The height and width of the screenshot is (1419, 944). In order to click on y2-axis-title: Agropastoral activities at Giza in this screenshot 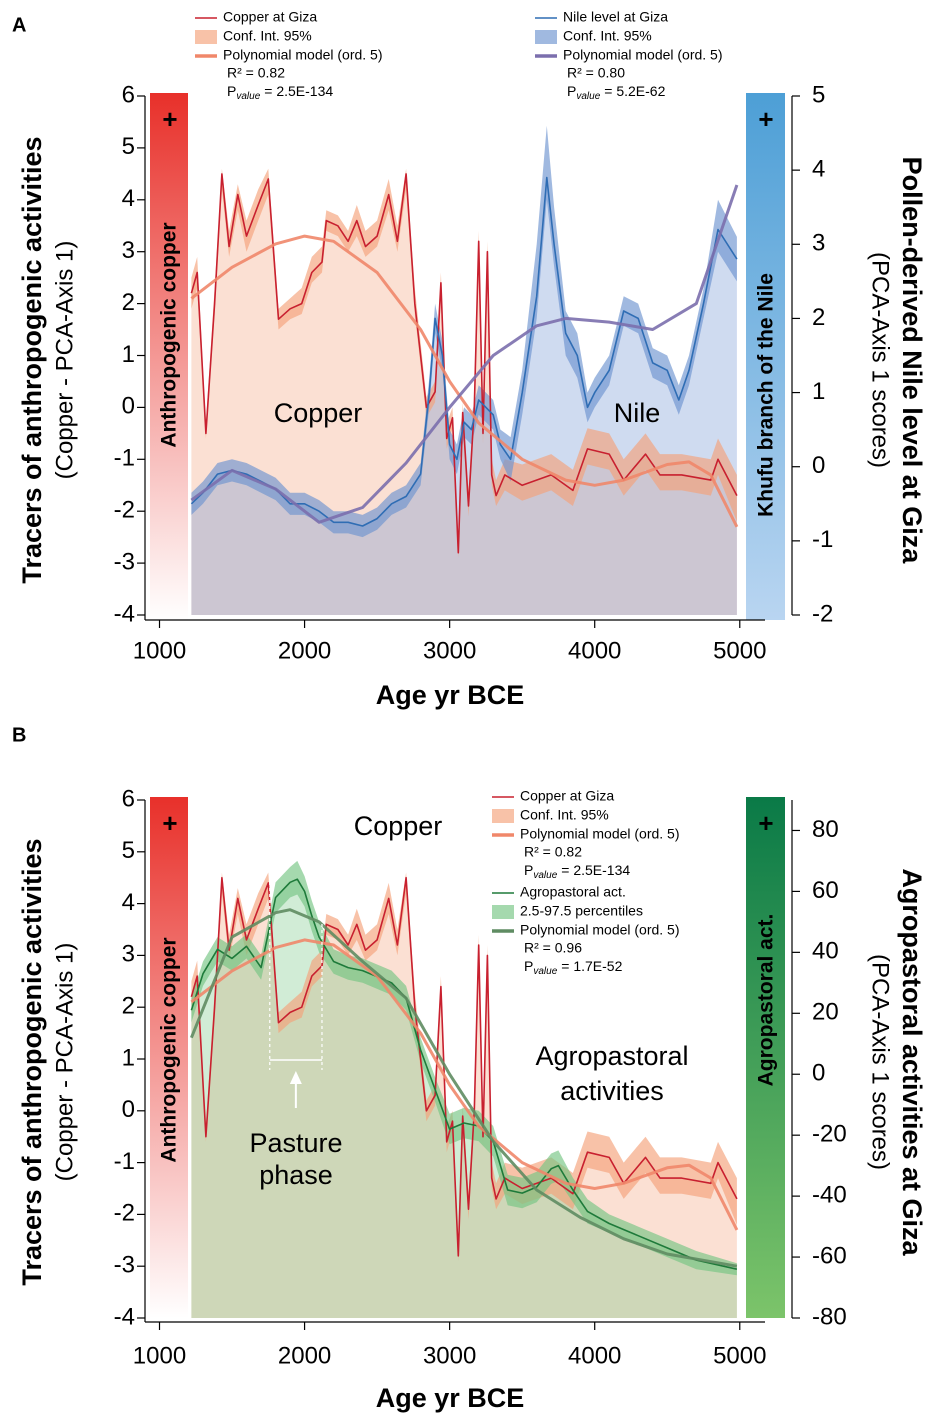, I will do `click(912, 1062)`.